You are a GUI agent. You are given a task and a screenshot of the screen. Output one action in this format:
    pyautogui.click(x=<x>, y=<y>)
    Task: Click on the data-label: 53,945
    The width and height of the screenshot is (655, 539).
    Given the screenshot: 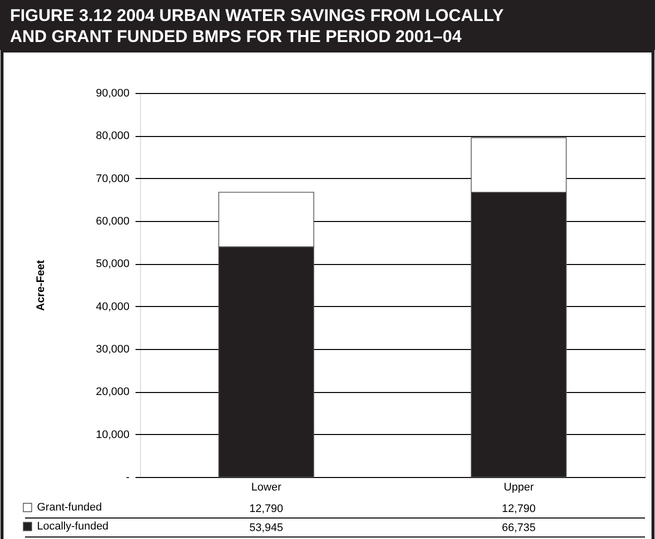 What is the action you would take?
    pyautogui.click(x=266, y=528)
    